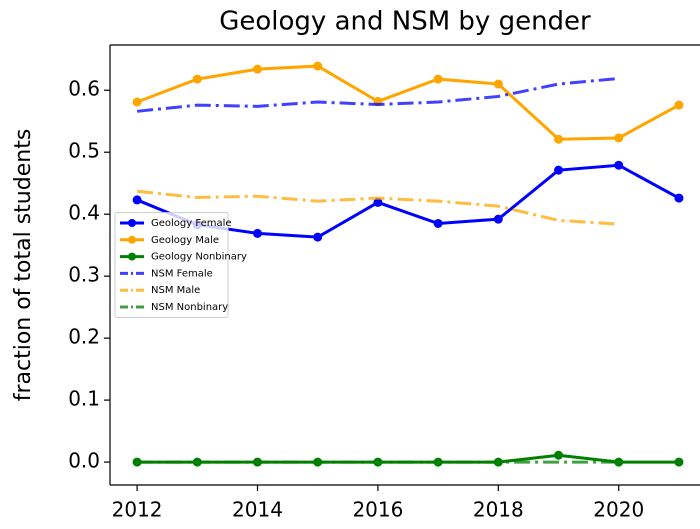 The height and width of the screenshot is (529, 700). Describe the element at coordinates (618, 510) in the screenshot. I see `x-tick-label: 2020` at that location.